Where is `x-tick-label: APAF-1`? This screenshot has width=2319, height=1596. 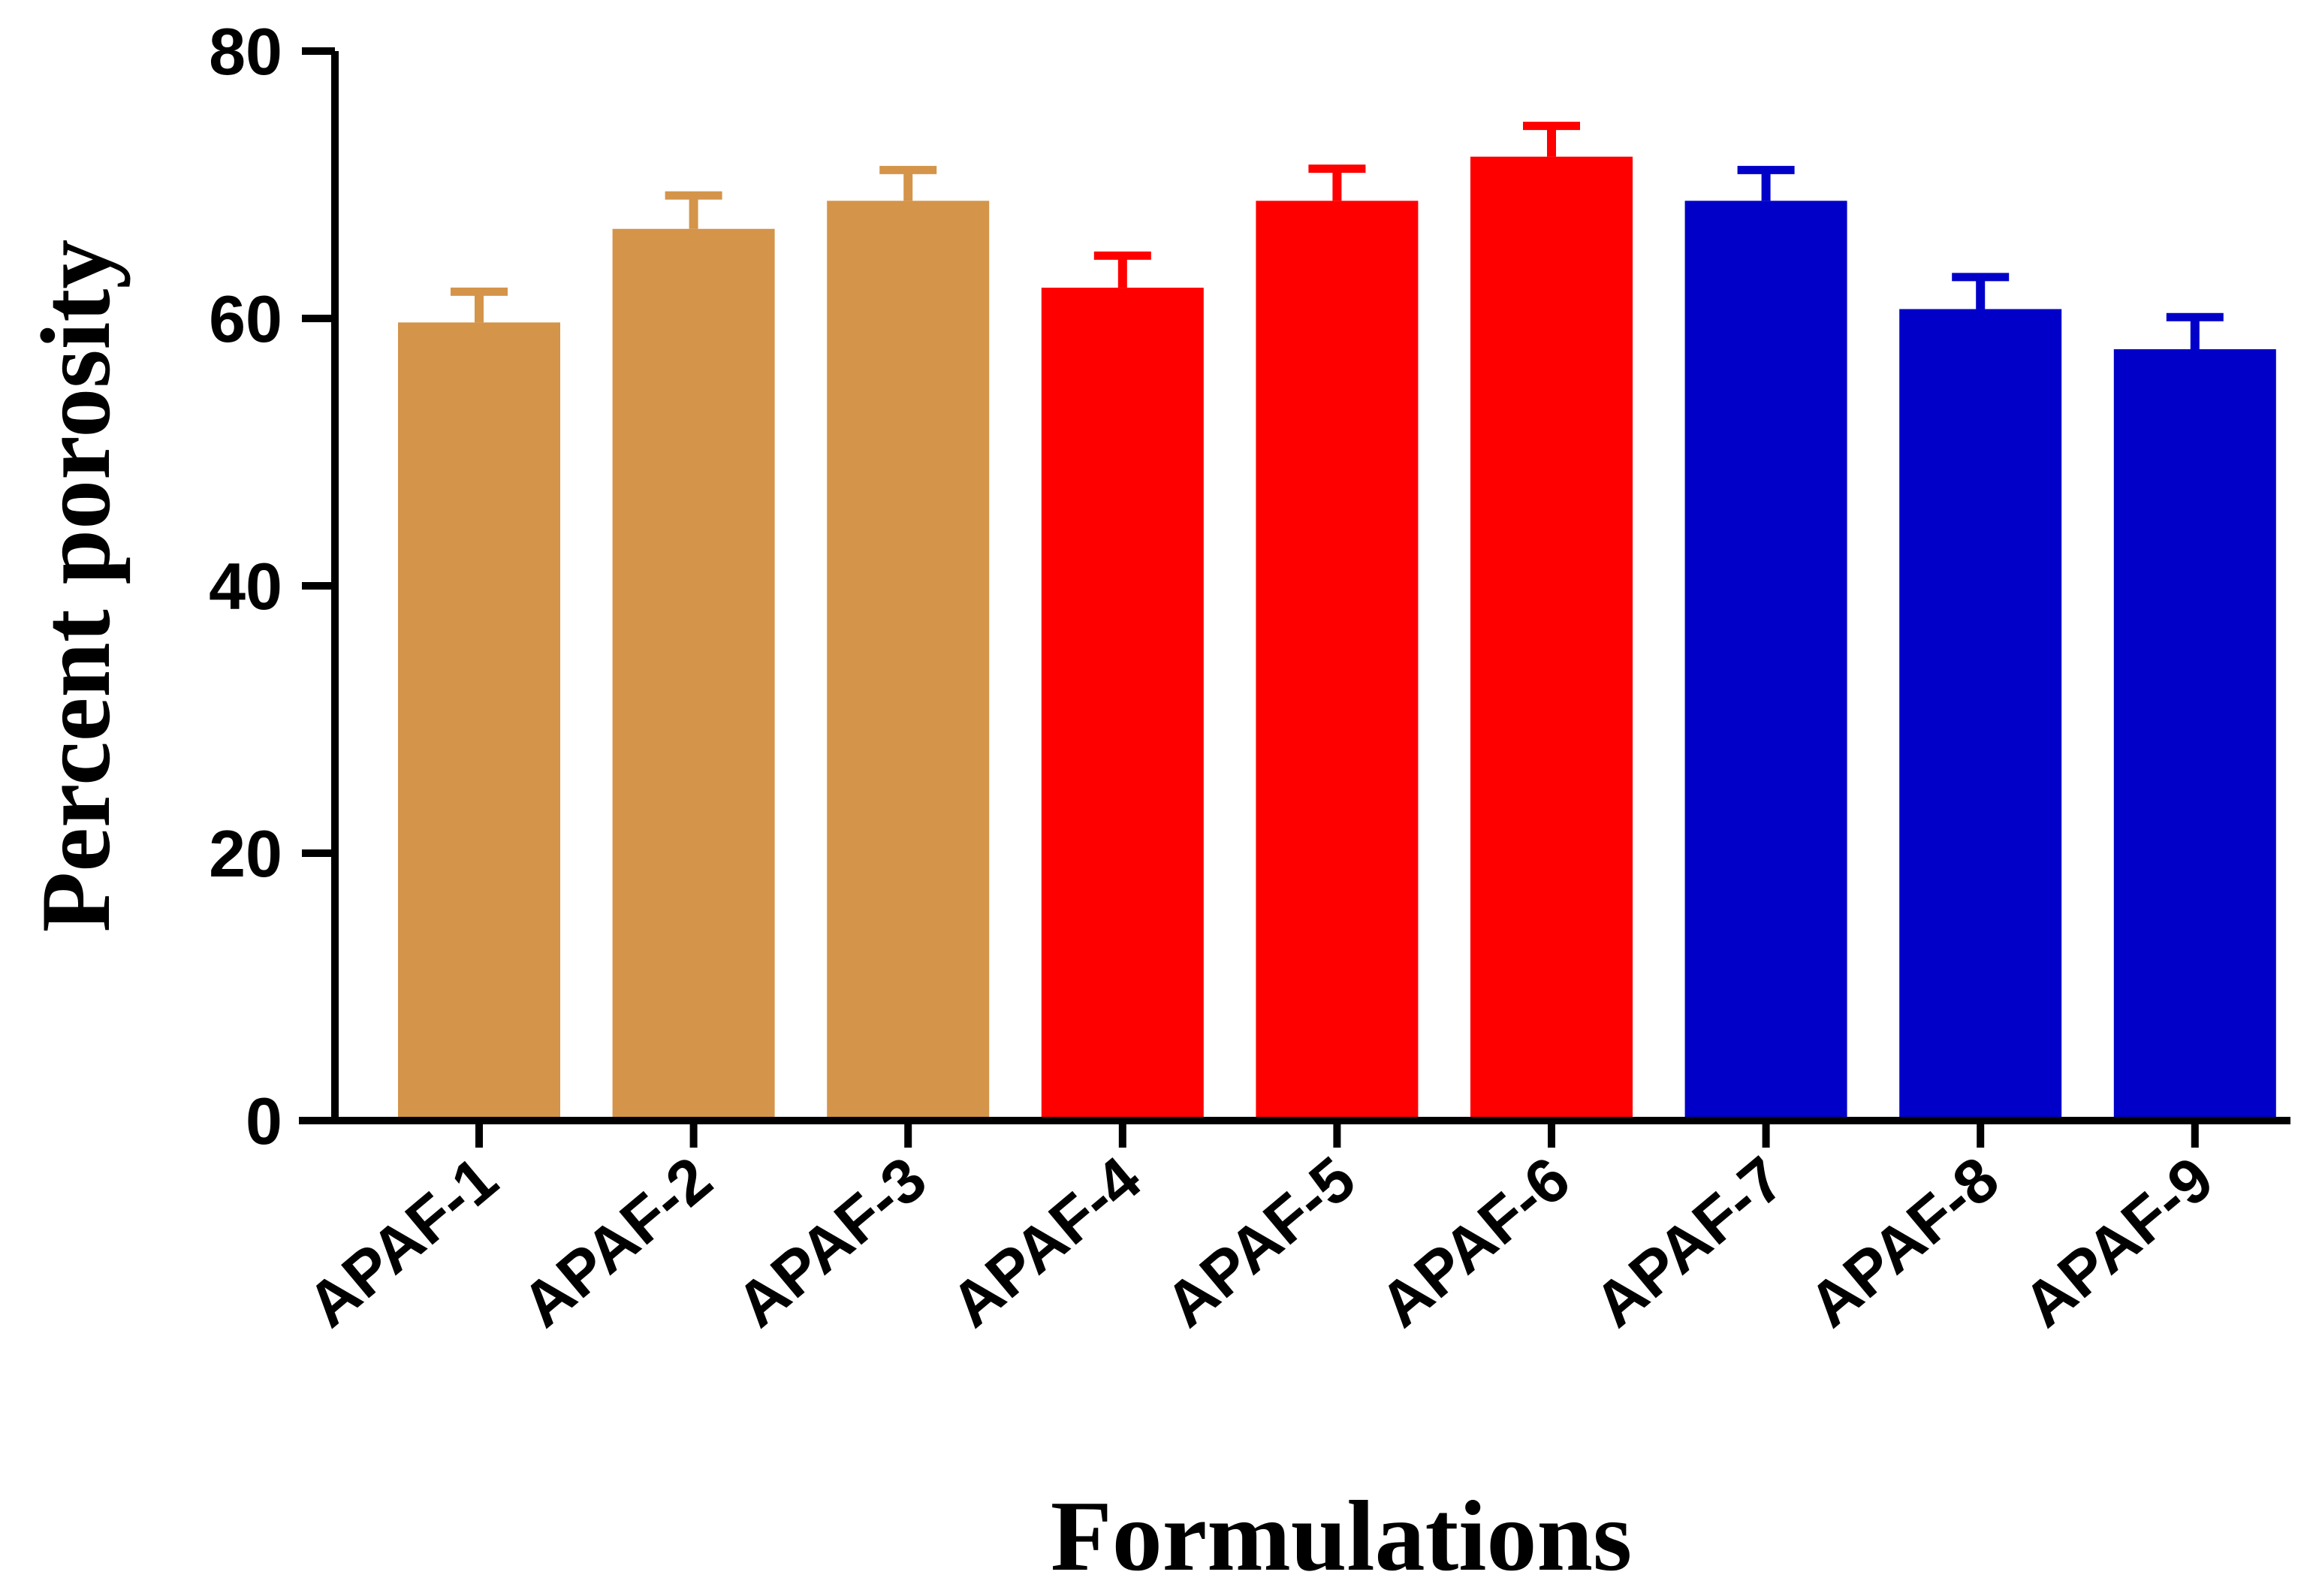
x-tick-label: APAF-1 is located at coordinates (402, 1242).